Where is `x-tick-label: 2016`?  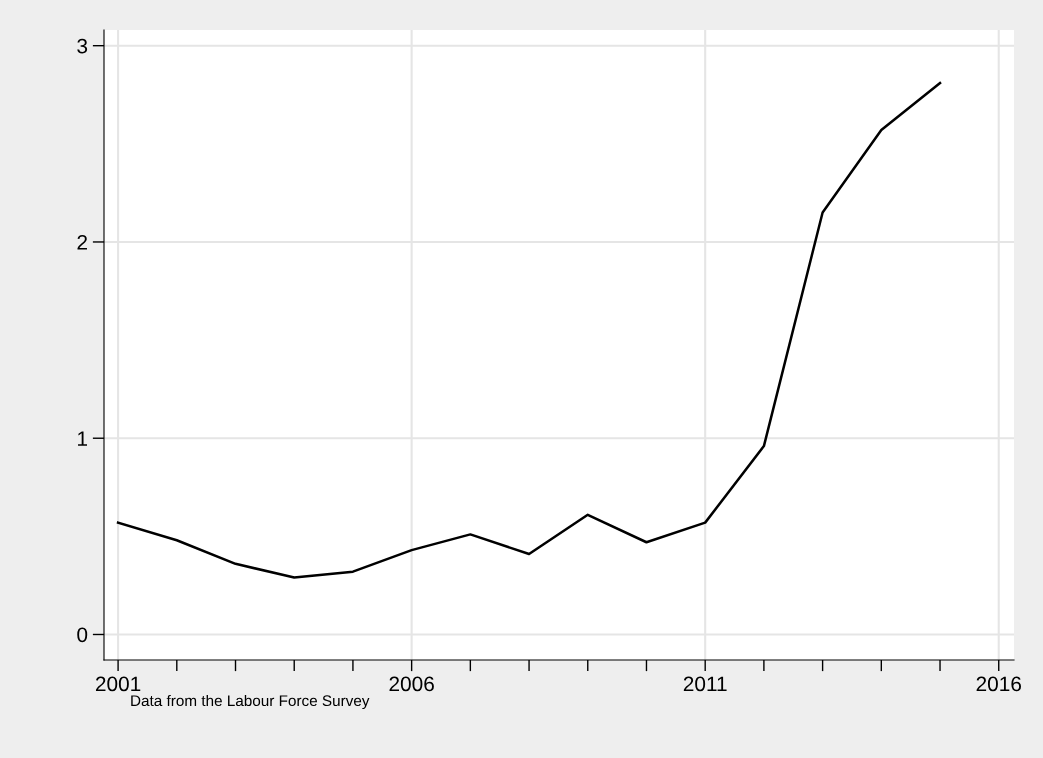
x-tick-label: 2016 is located at coordinates (998, 684).